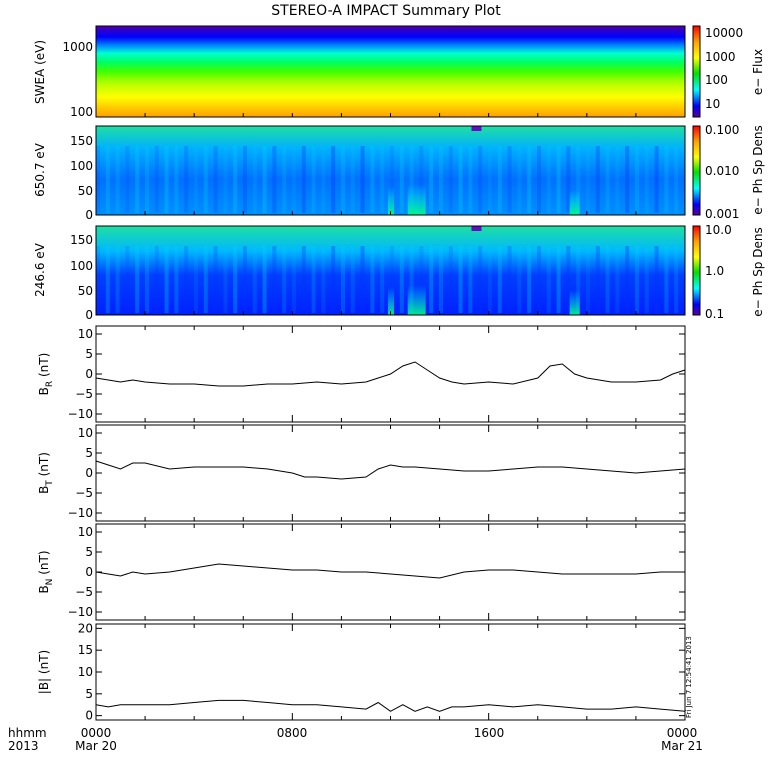  What do you see at coordinates (44, 589) in the screenshot?
I see `ylabel-main: B` at bounding box center [44, 589].